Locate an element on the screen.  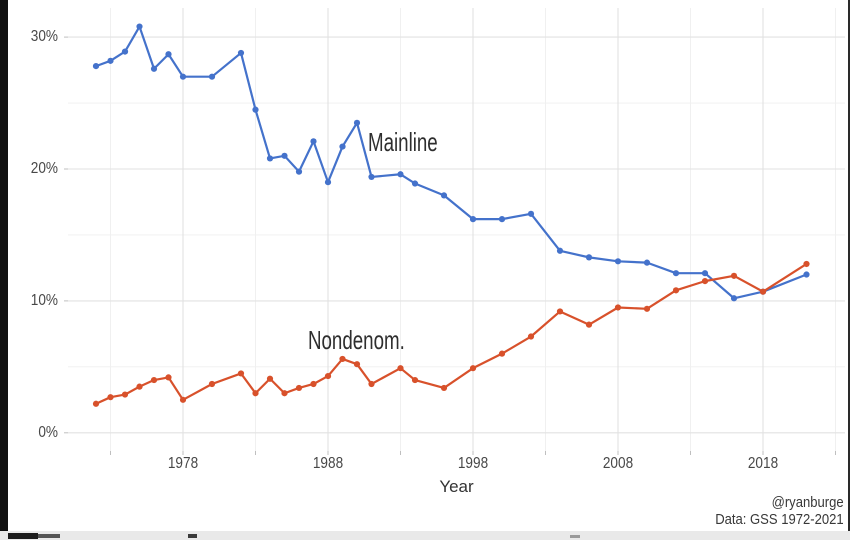
footer-credit: @ryanburge Data: GSS 1972-2021 is located at coordinates (780, 511).